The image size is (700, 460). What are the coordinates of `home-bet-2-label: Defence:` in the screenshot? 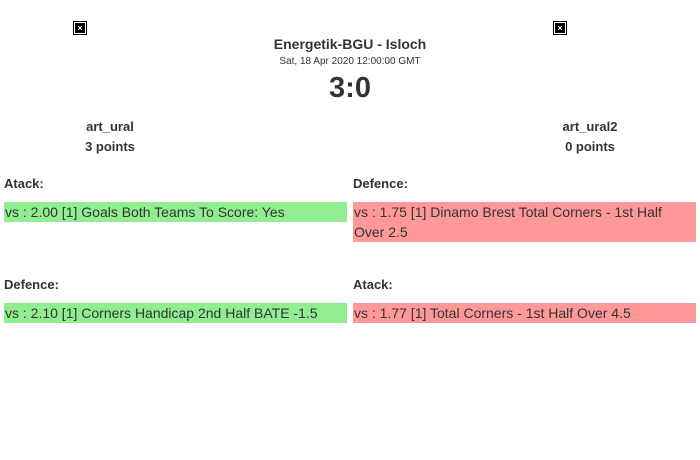 It's located at (31, 284).